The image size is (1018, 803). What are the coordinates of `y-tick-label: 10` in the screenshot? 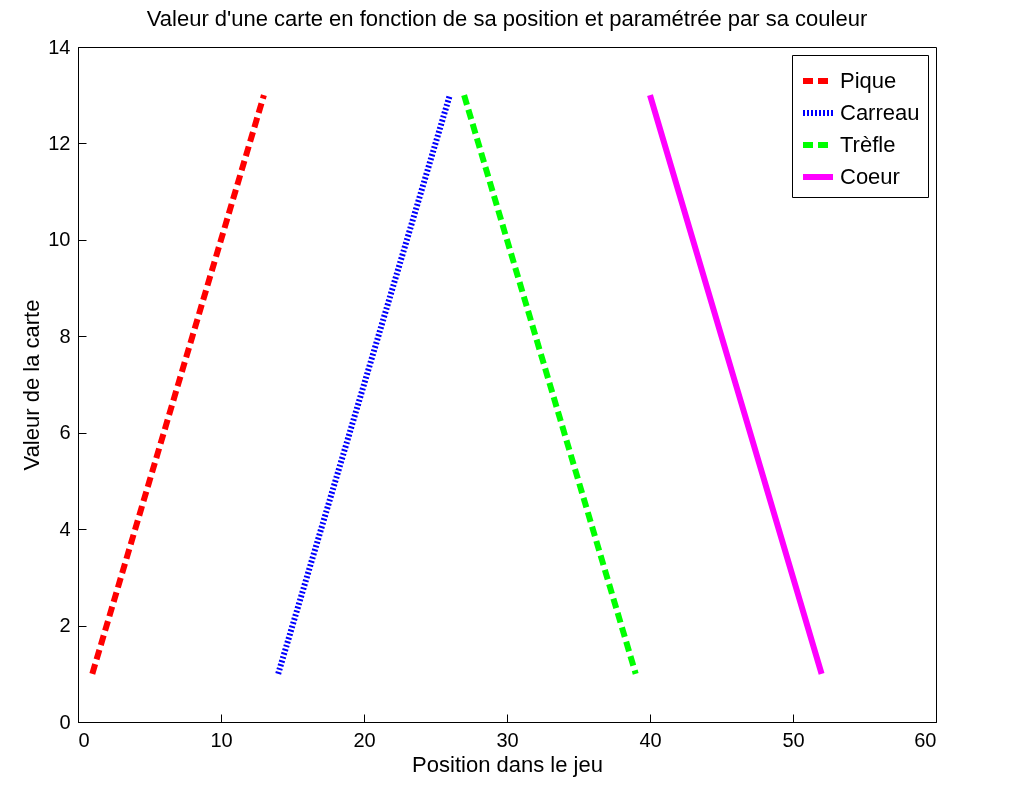 It's located at (59, 239).